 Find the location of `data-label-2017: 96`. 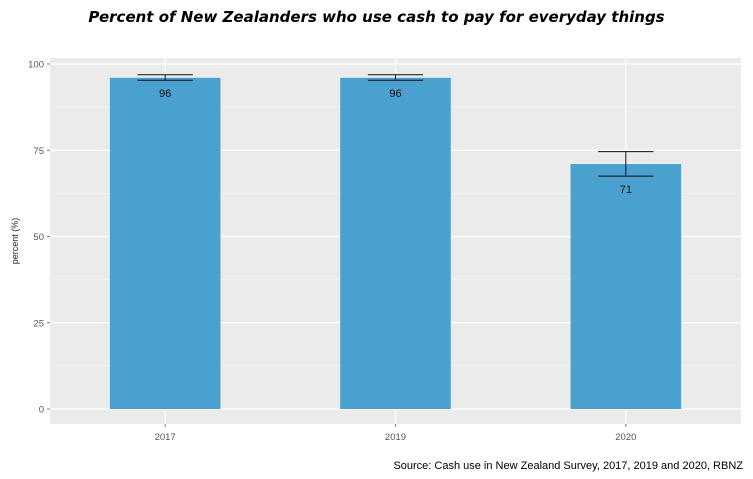

data-label-2017: 96 is located at coordinates (165, 94).